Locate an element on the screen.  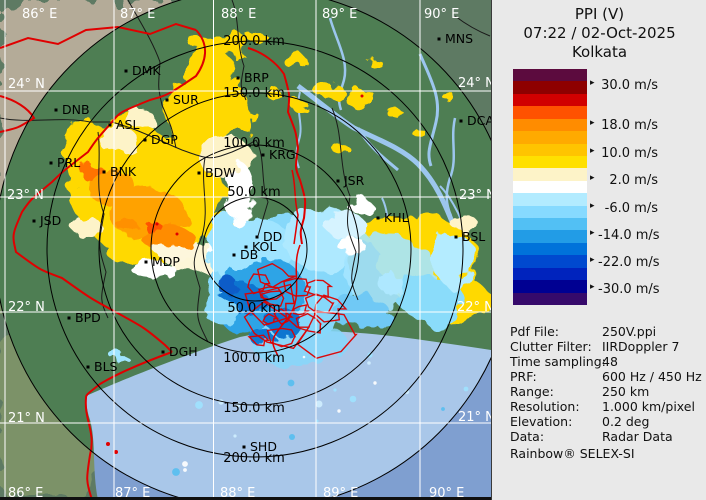
legend-value: -14.0 m/s is located at coordinates (629, 235).